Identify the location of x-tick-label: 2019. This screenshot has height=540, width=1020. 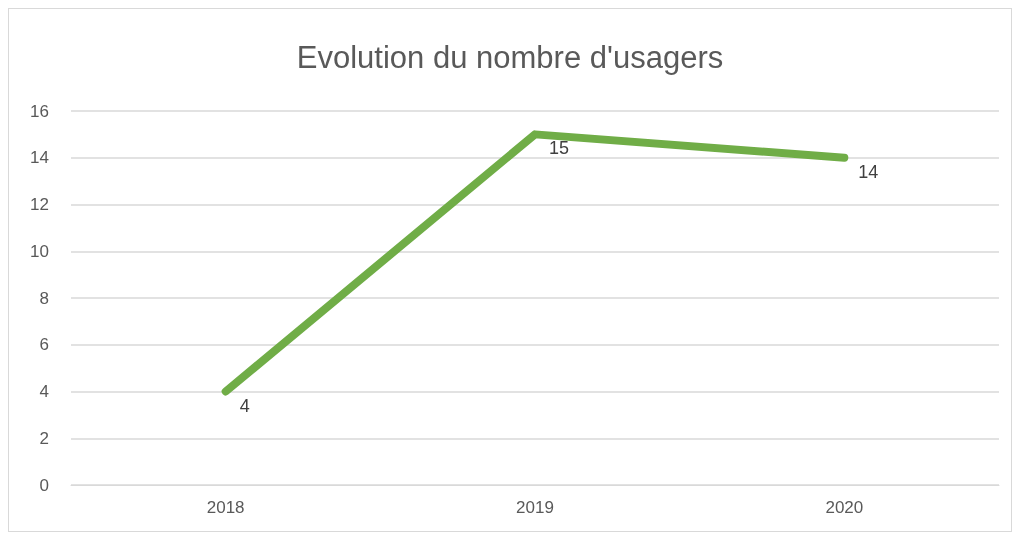
(535, 507).